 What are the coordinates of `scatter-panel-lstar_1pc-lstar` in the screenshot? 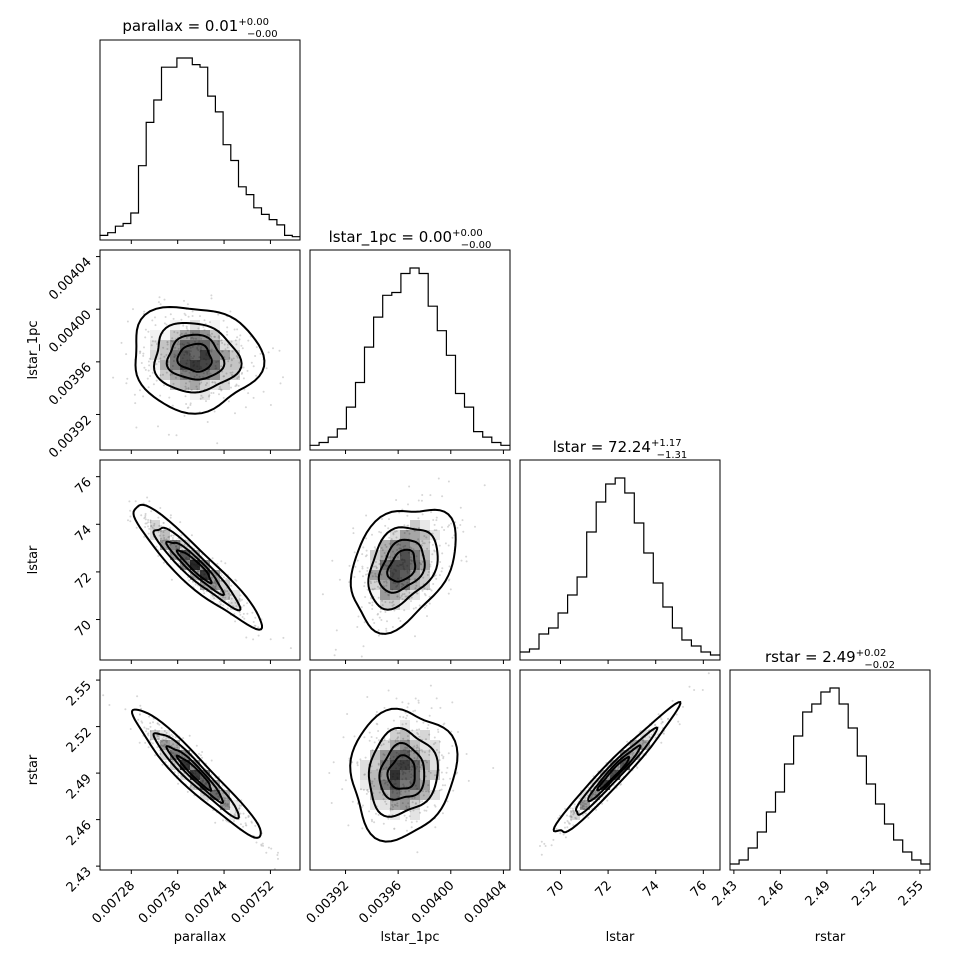 It's located at (403, 567).